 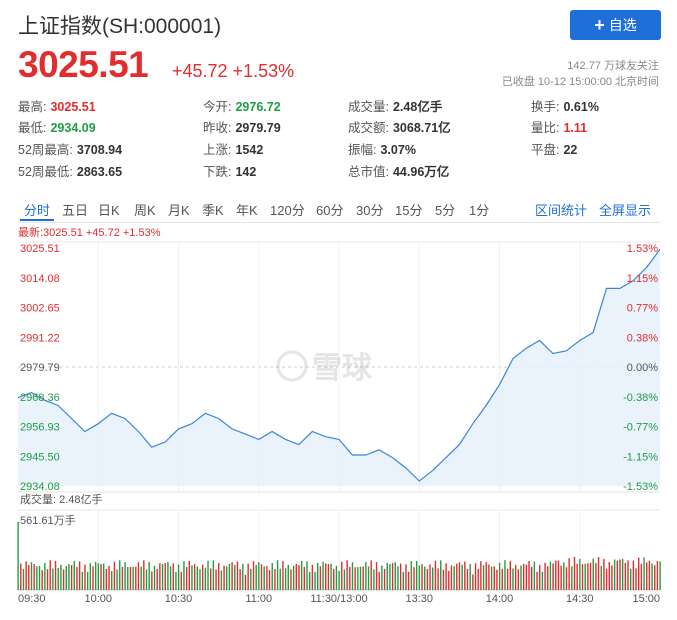 What do you see at coordinates (445, 210) in the screenshot?
I see `tab-11: 5分` at bounding box center [445, 210].